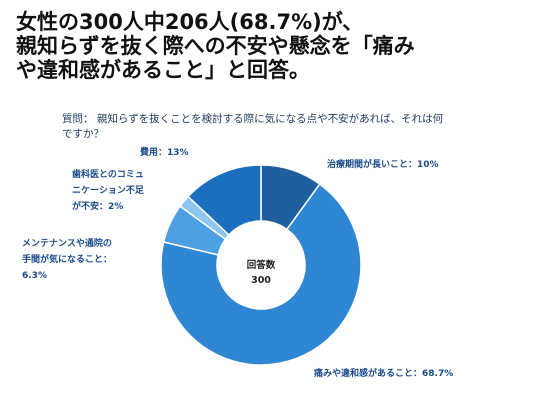  I want to click on question-line-2: ですか？, so click(83, 134).